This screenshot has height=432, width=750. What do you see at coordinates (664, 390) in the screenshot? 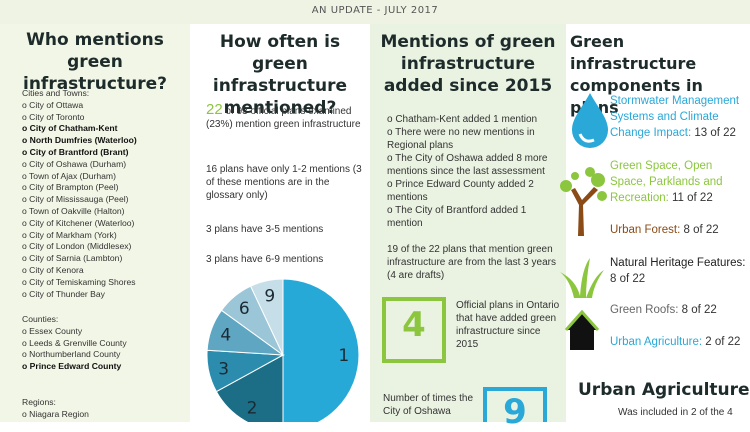
I see `subheading: Urban Agriculture` at bounding box center [664, 390].